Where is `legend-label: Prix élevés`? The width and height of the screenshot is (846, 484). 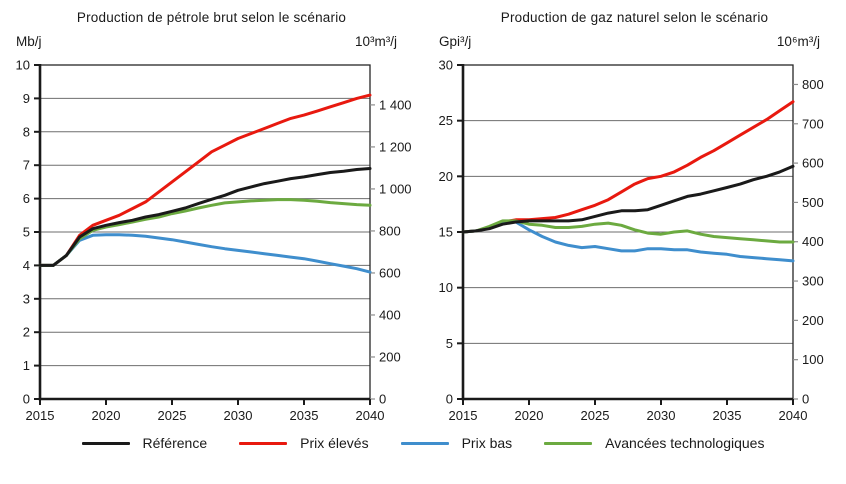 legend-label: Prix élevés is located at coordinates (334, 443).